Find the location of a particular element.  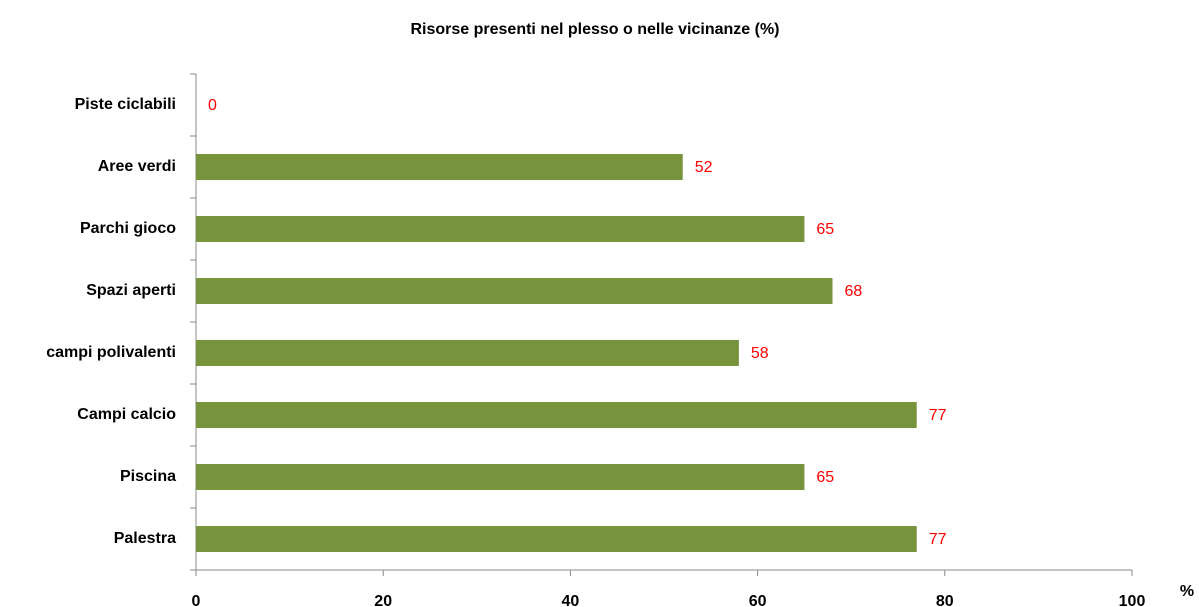

value-label: 52 is located at coordinates (704, 167).